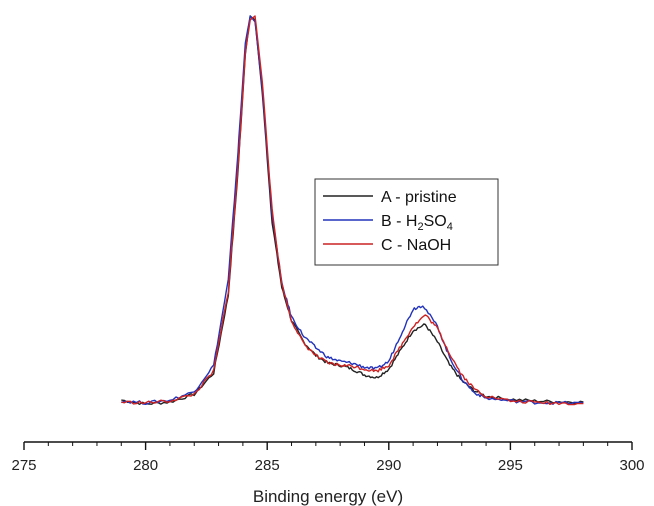 This screenshot has height=506, width=654. Describe the element at coordinates (145, 465) in the screenshot. I see `x-tick-label: 280` at that location.